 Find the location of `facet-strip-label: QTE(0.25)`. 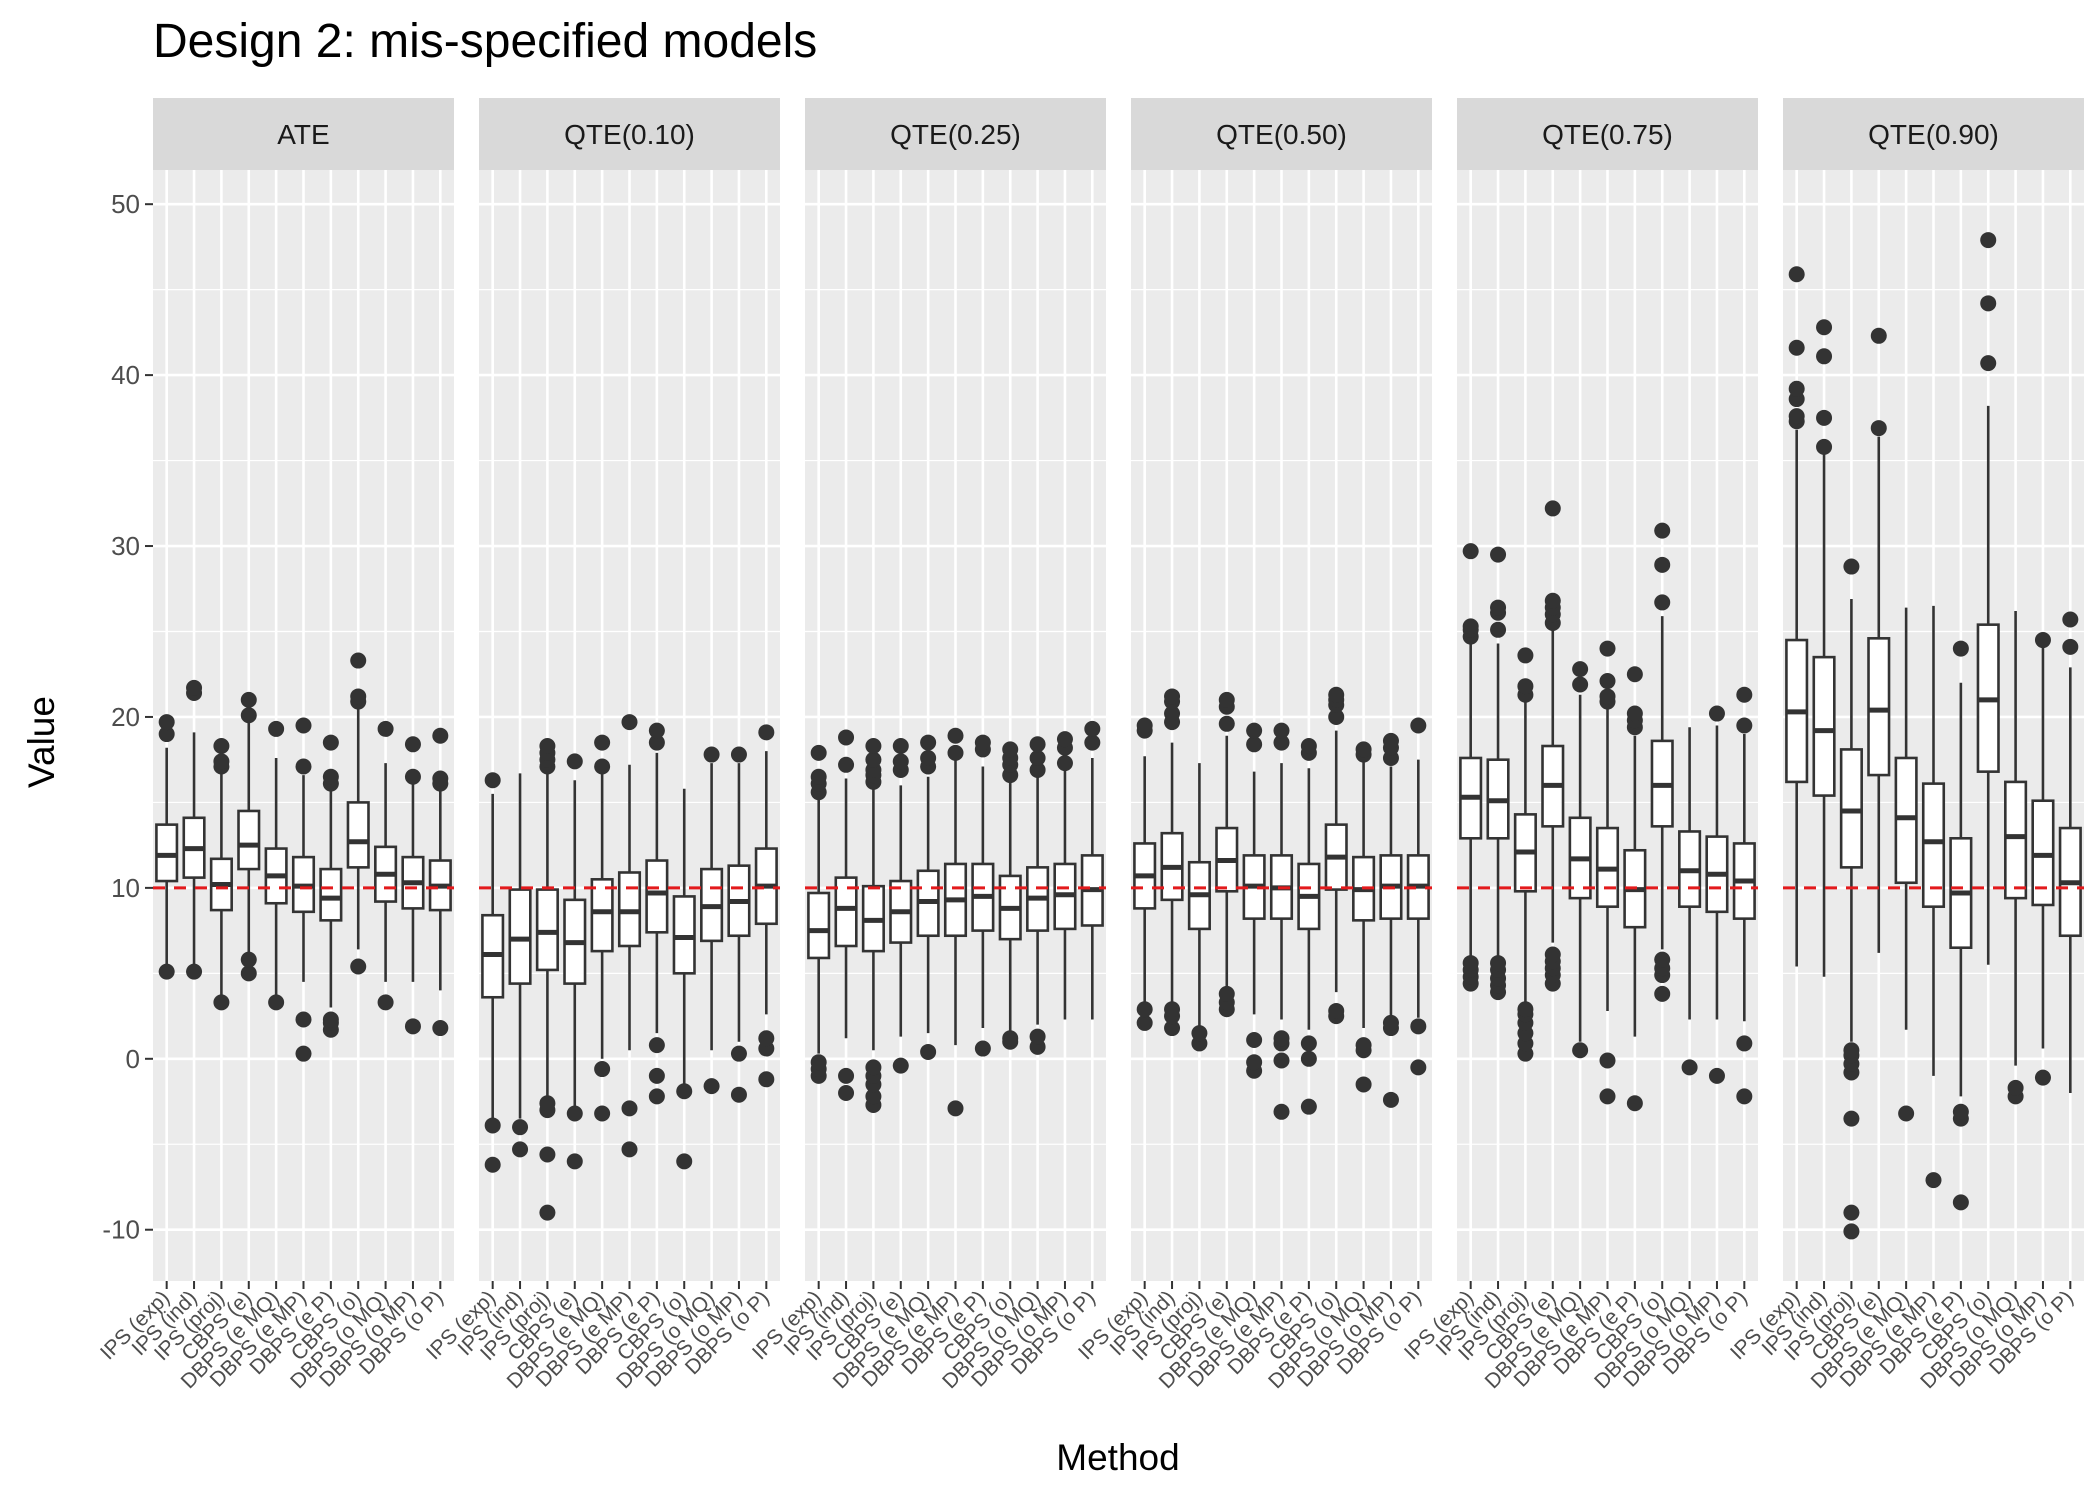

facet-strip-label: QTE(0.25) is located at coordinates (955, 134).